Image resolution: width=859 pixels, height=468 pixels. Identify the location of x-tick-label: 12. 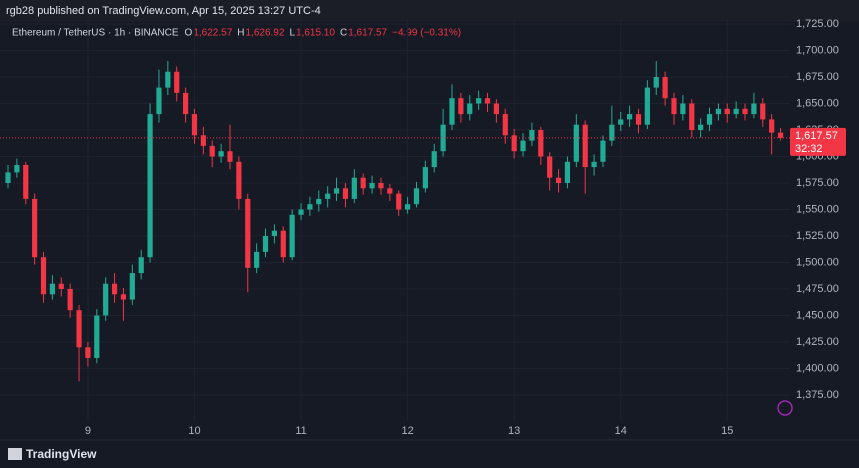
(407, 431).